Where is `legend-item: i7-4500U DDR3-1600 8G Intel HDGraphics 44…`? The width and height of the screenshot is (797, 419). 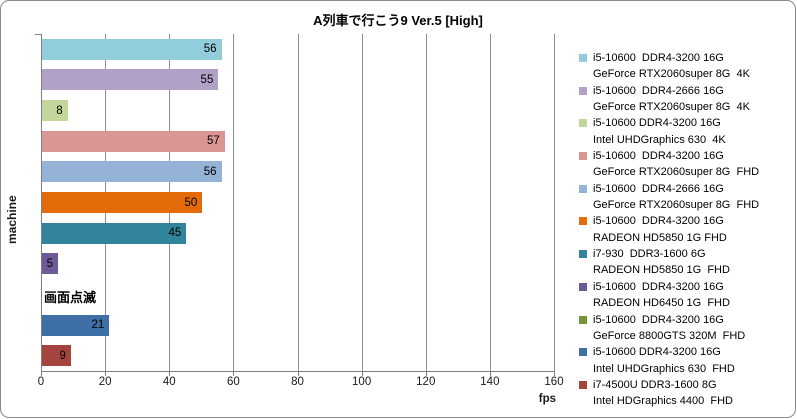
legend-item: i7-4500U DDR3-1600 8G Intel HDGraphics 44… is located at coordinates (686, 393).